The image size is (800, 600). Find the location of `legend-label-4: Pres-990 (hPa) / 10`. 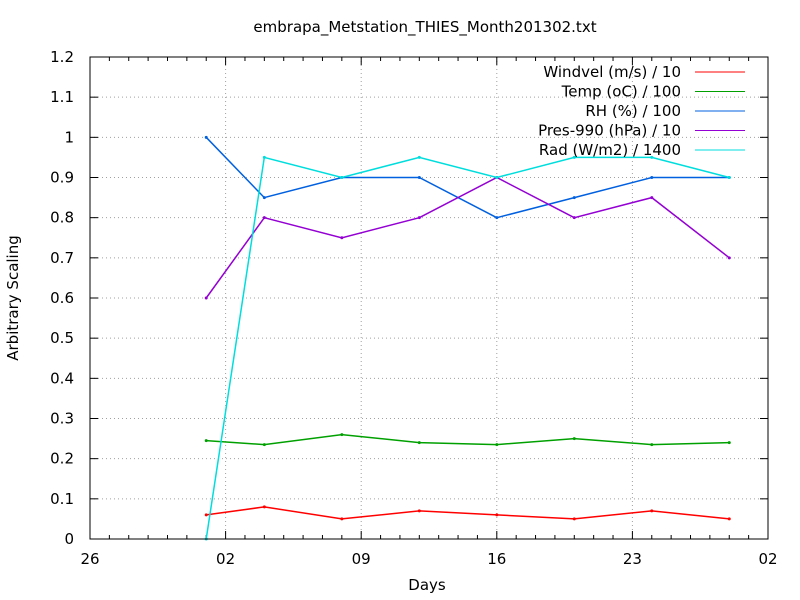

legend-label-4: Pres-990 (hPa) / 10 is located at coordinates (609, 131).